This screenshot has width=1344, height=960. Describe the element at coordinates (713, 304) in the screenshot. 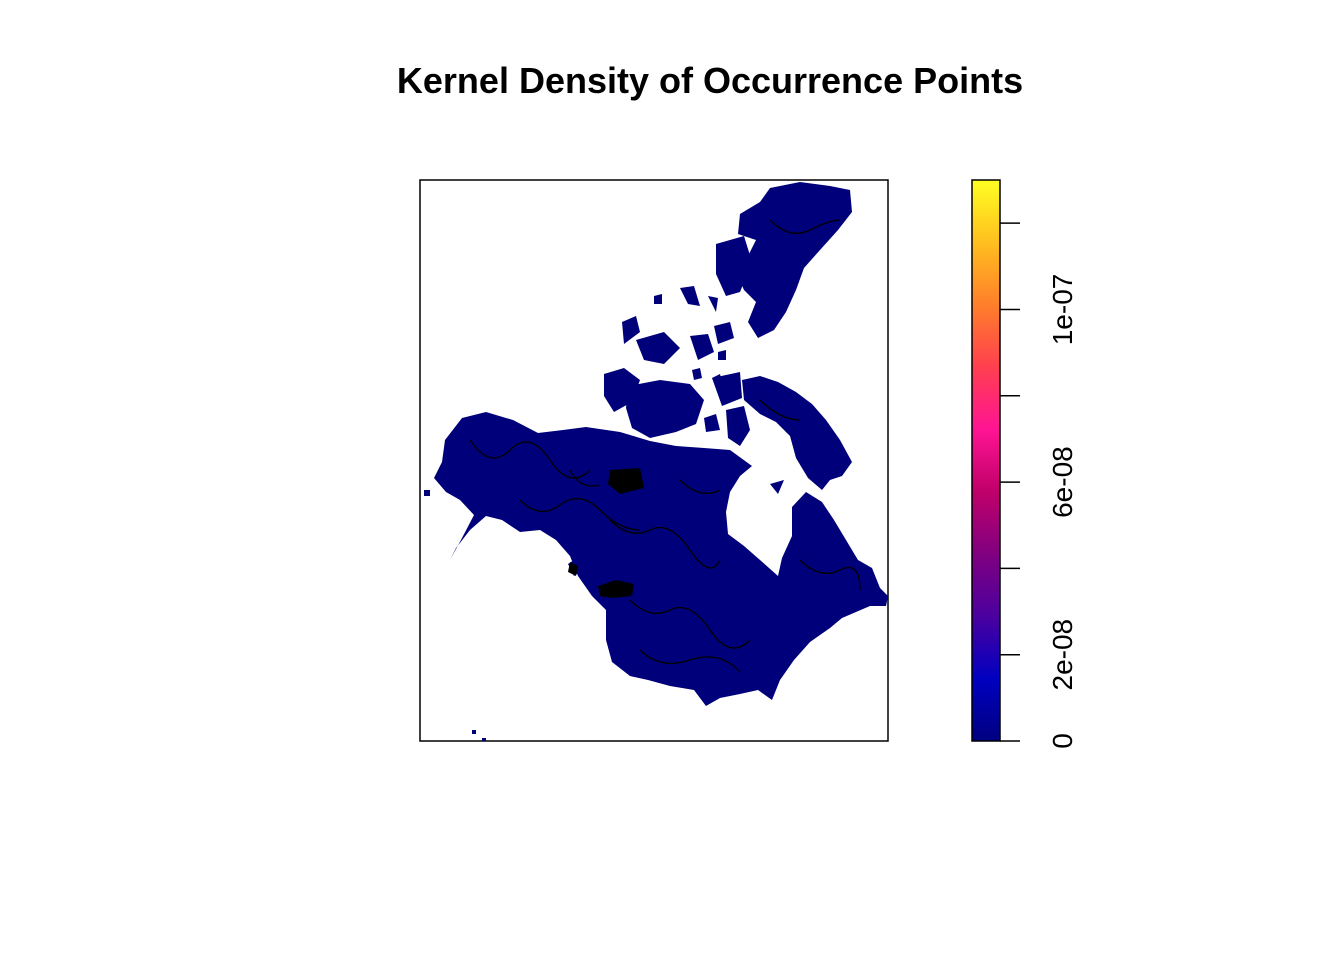

I see `axel-island-b` at that location.